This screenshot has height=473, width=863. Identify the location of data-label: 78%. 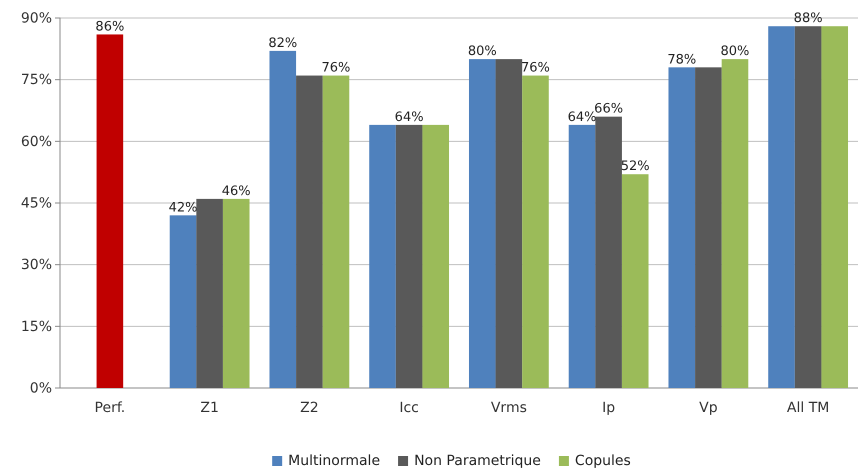
(681, 60).